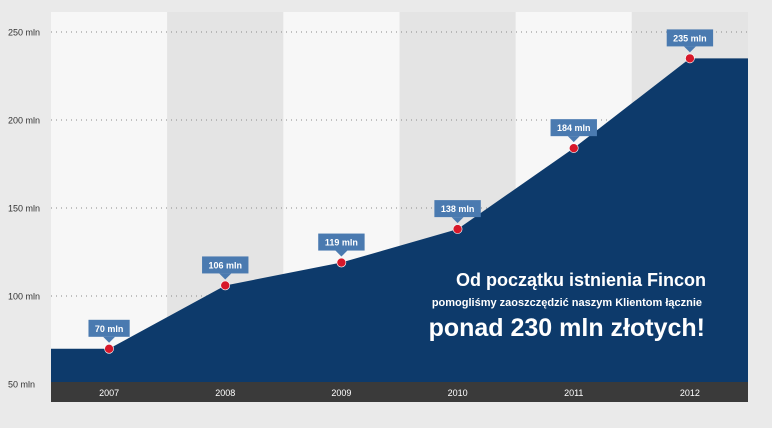 The height and width of the screenshot is (428, 772). I want to click on data-label: 106 mln, so click(225, 268).